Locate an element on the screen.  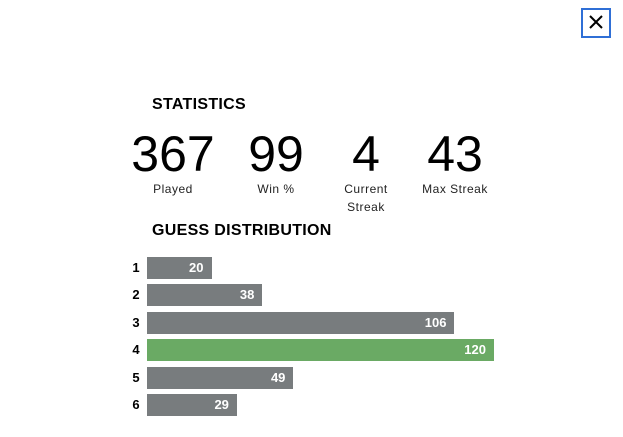
stat: 4 Current Streak is located at coordinates (366, 172).